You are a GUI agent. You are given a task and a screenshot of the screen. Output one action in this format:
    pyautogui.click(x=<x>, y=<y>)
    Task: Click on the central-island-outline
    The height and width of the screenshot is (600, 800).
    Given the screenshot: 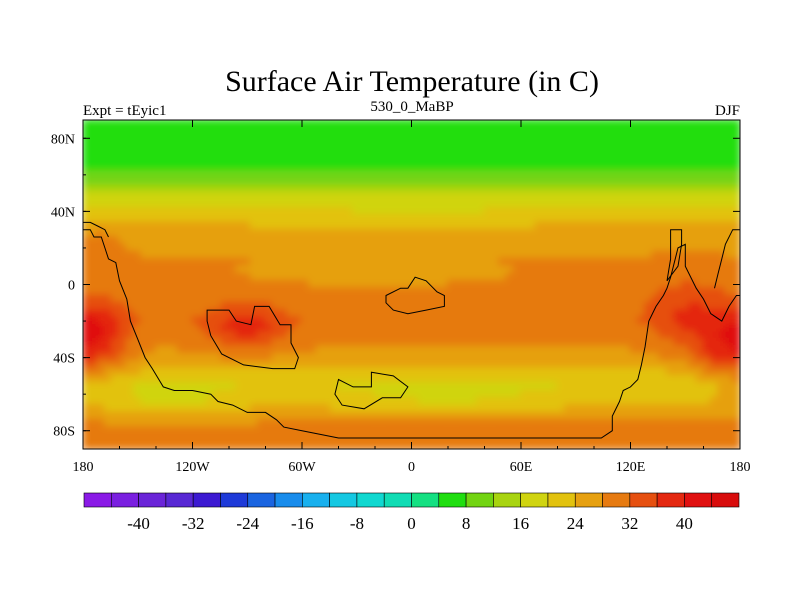 What is the action you would take?
    pyautogui.click(x=252, y=337)
    